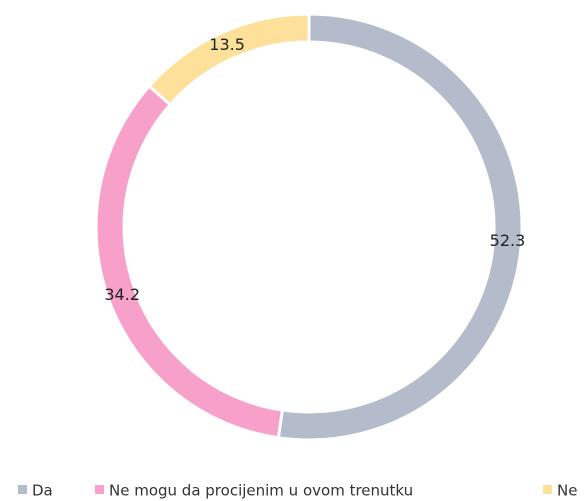 This screenshot has height=501, width=584. I want to click on data-label: 52.3, so click(508, 240).